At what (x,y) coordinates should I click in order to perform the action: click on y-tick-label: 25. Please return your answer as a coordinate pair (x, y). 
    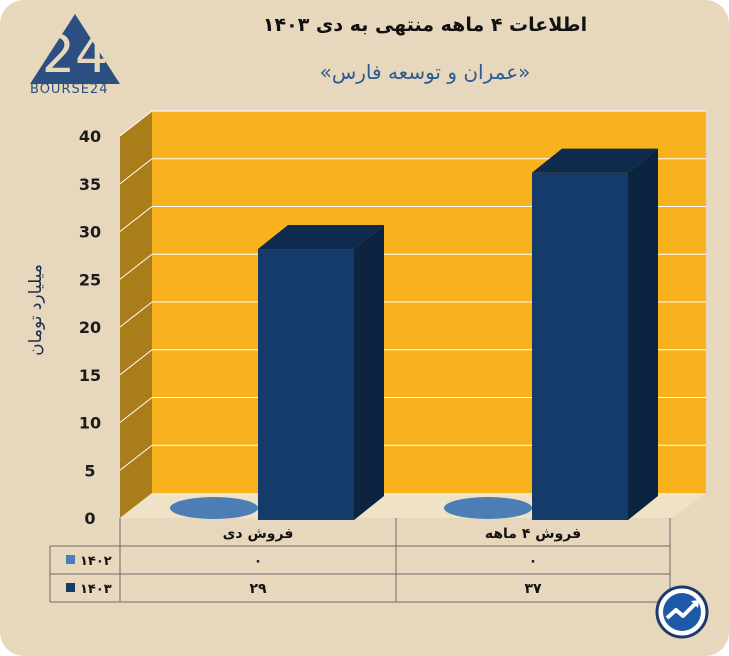
    Looking at the image, I should click on (90, 279).